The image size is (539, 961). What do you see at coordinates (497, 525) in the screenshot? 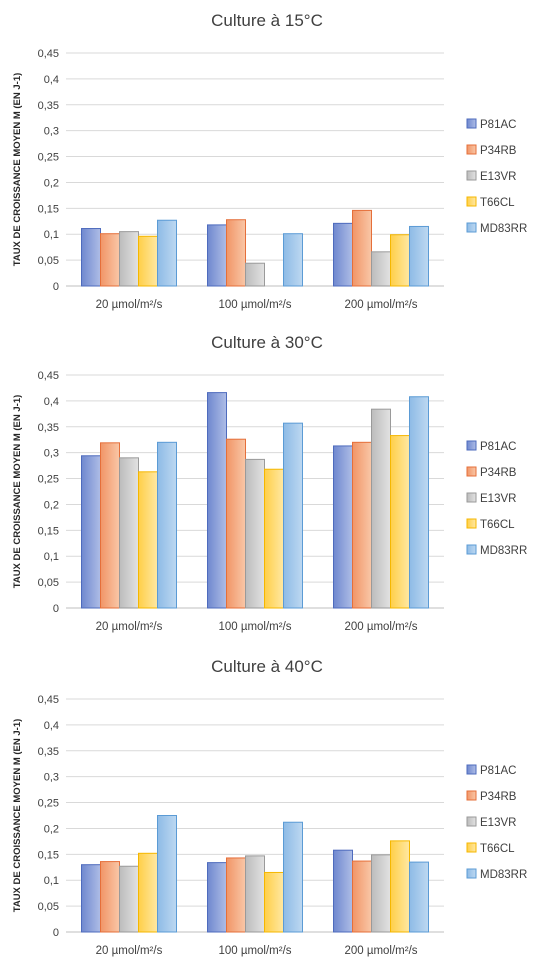
I see `legend-label: T66CL` at bounding box center [497, 525].